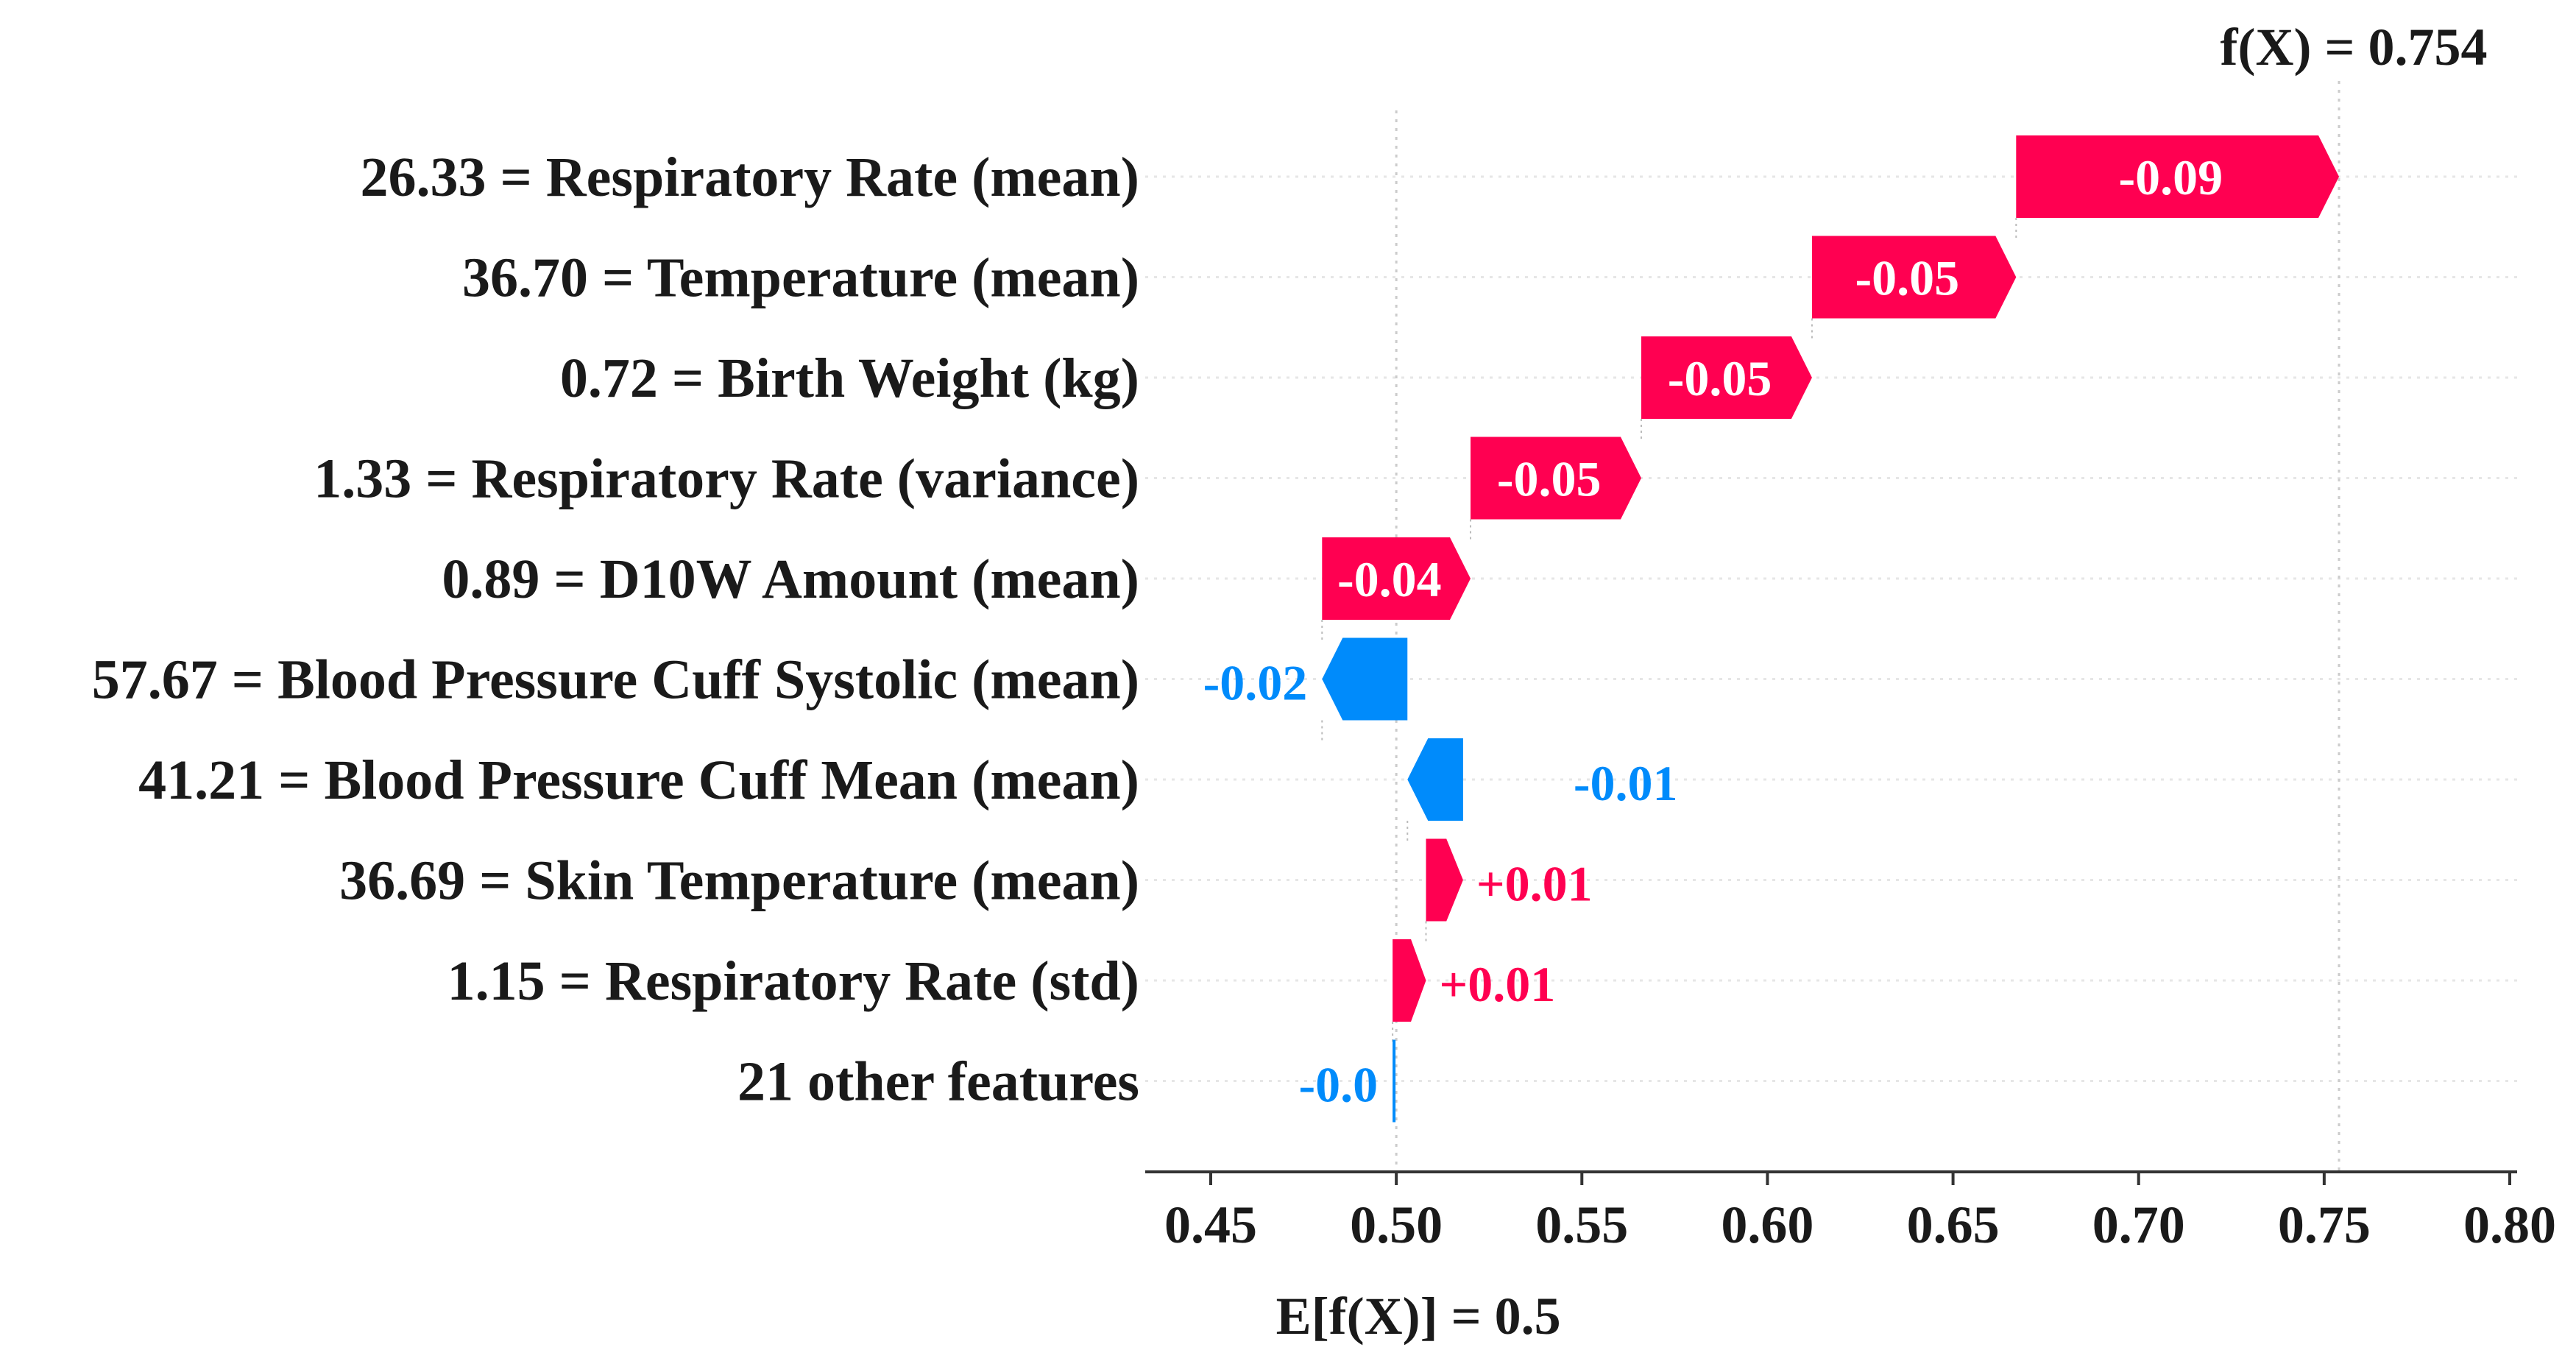  Describe the element at coordinates (801, 278) in the screenshot. I see `feature-label: 36.70 = Temperature (mean)` at that location.